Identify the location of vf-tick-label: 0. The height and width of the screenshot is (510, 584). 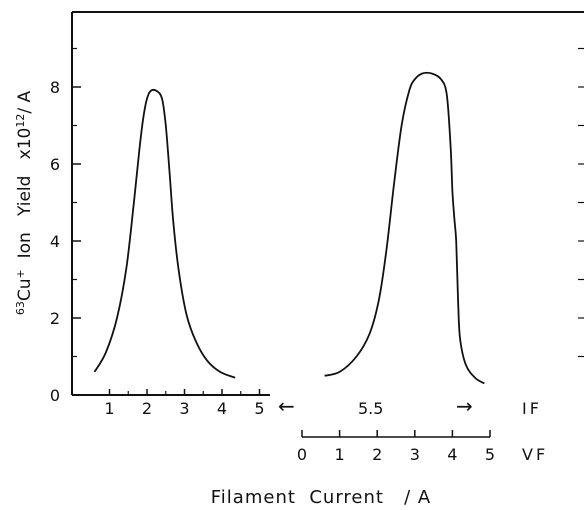
(302, 454).